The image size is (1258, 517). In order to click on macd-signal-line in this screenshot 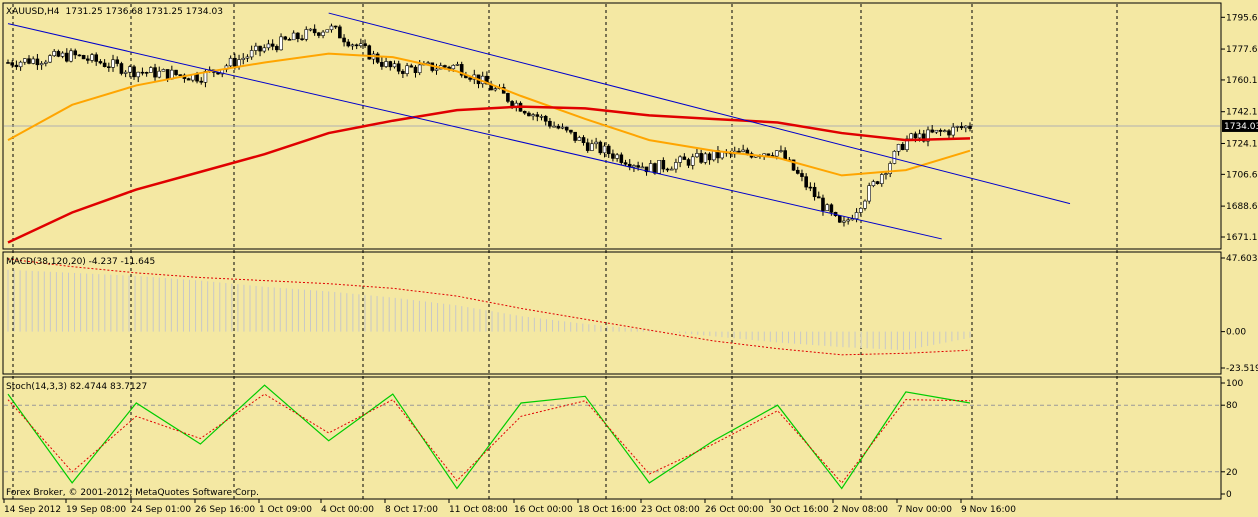, I will do `click(489, 307)`.